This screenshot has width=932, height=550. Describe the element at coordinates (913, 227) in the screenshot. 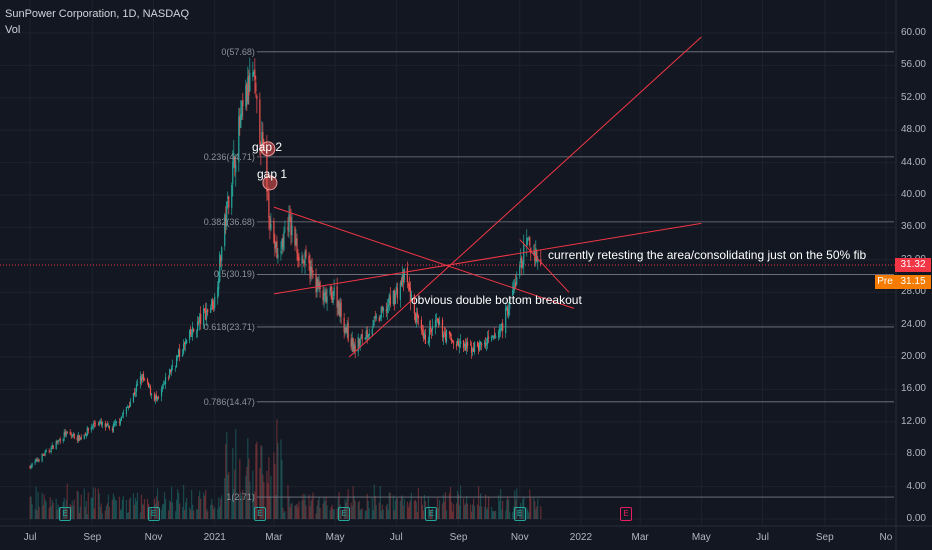

I see `price-tick-label: 36.00` at that location.